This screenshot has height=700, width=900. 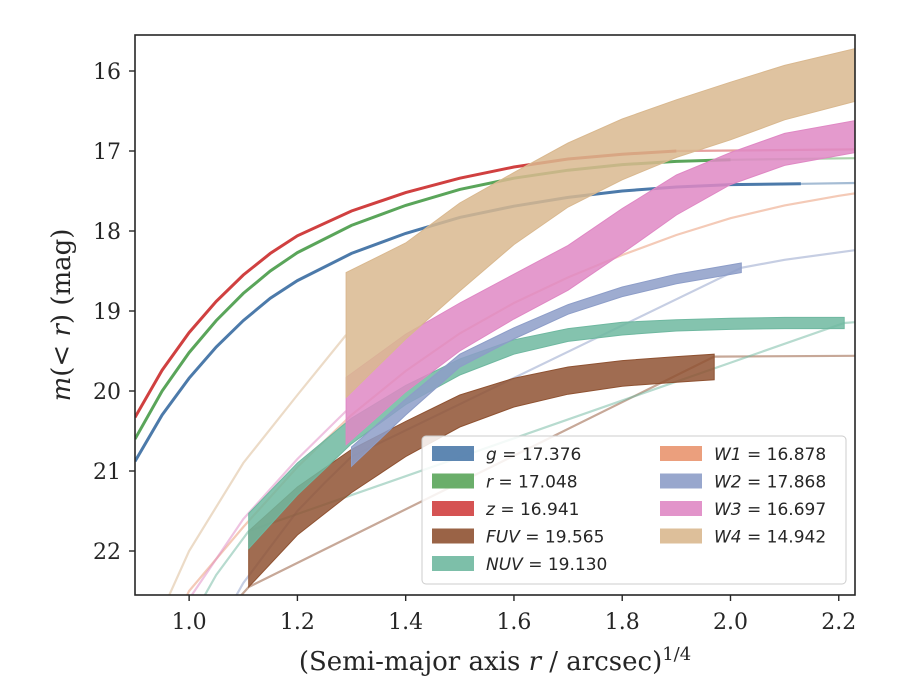 What do you see at coordinates (513, 622) in the screenshot?
I see `x-tick-label: 1.6` at bounding box center [513, 622].